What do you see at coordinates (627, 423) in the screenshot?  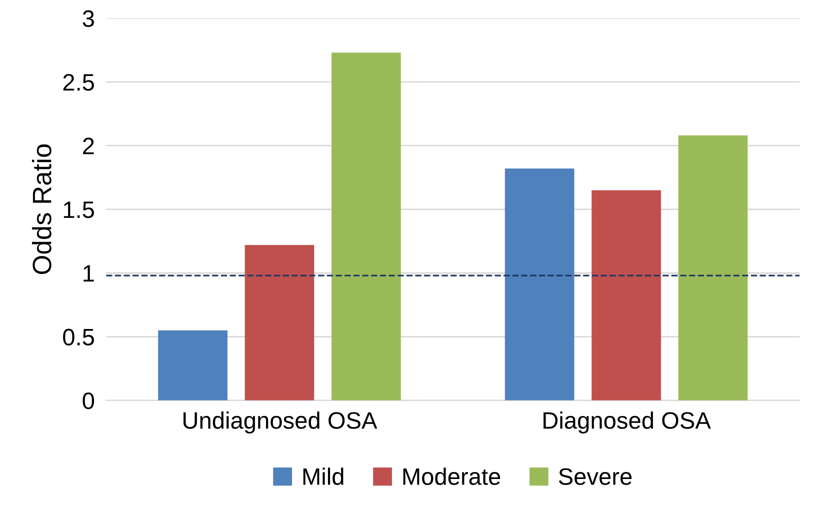 I see `x-tick-label: Diagnosed OSA` at bounding box center [627, 423].